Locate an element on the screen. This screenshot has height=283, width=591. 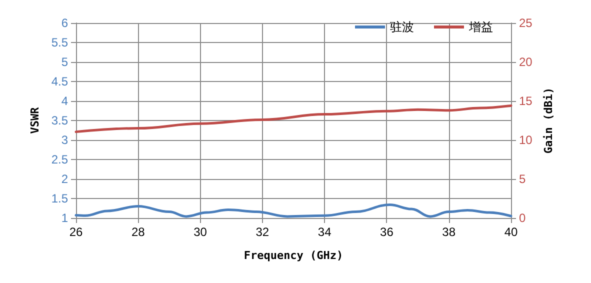
y2-axis-title: Gain (dBi) is located at coordinates (549, 120).